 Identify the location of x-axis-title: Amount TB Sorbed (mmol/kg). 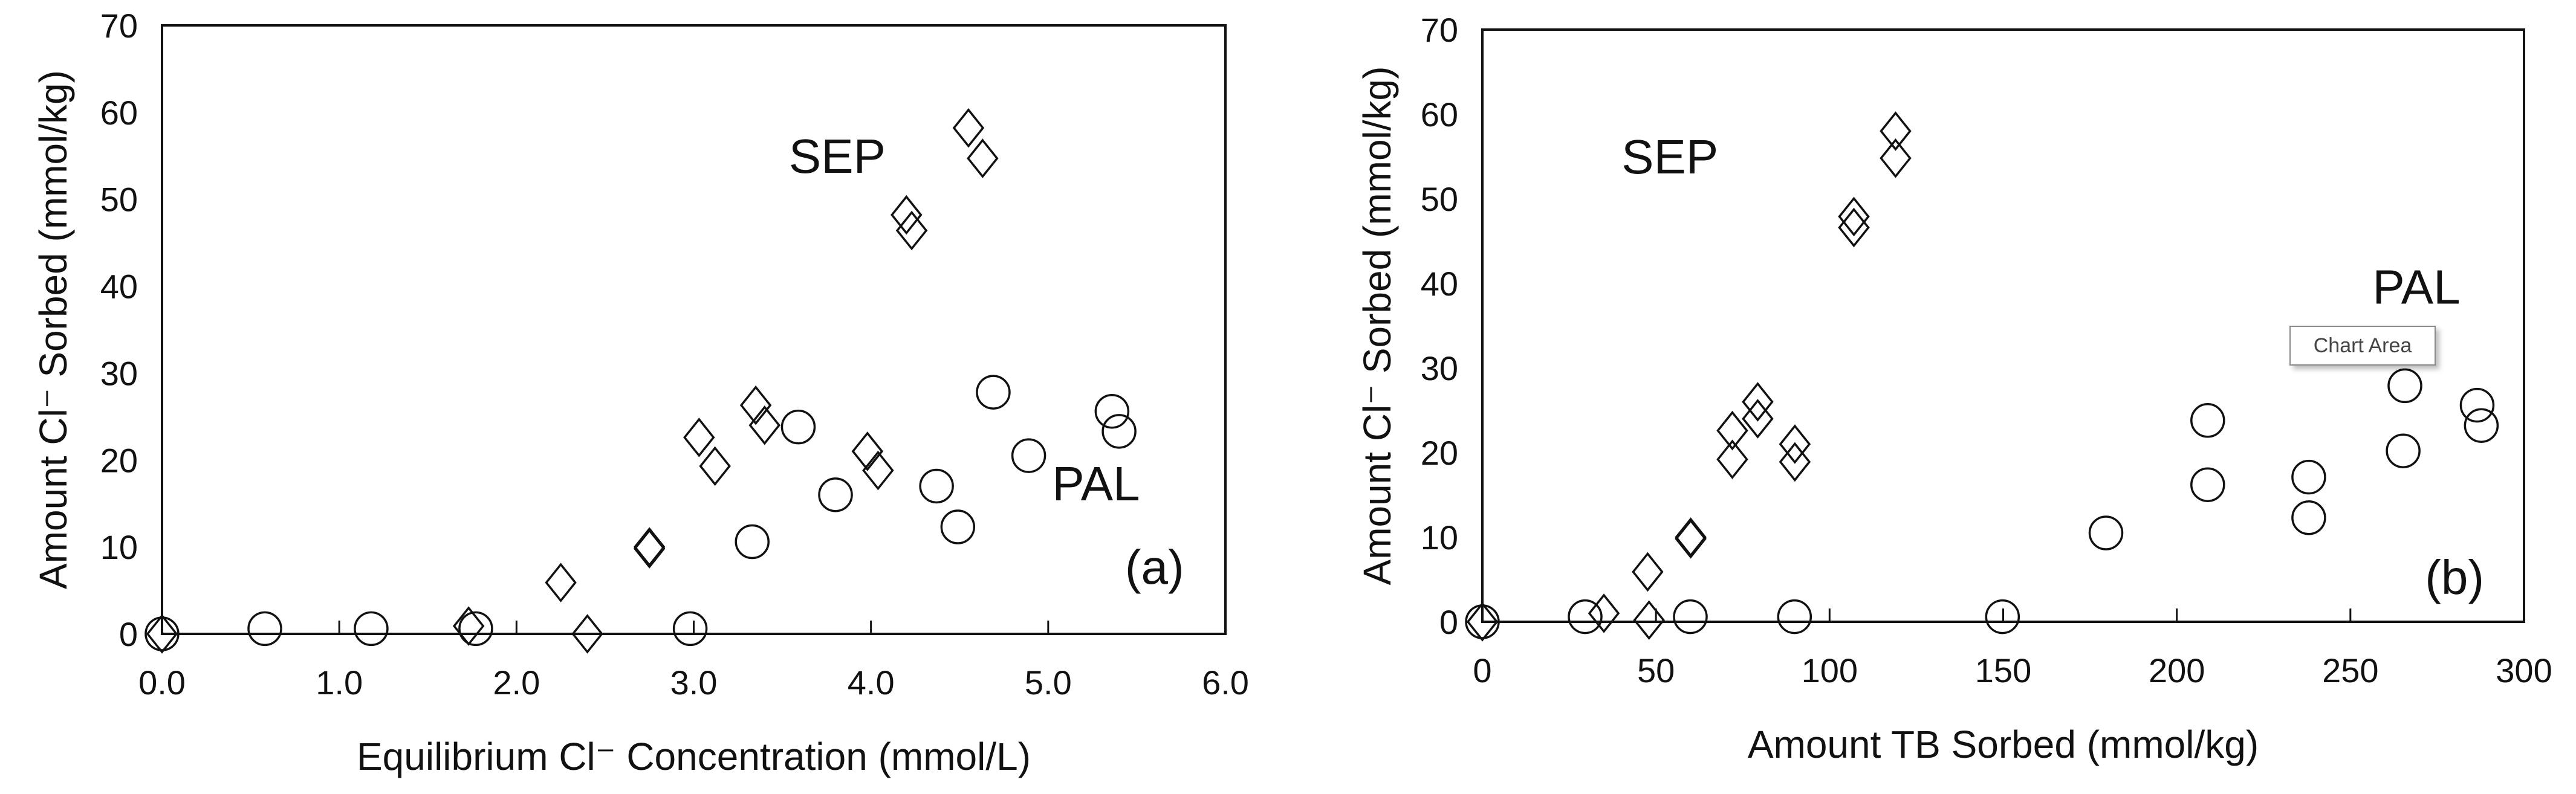
(2004, 745).